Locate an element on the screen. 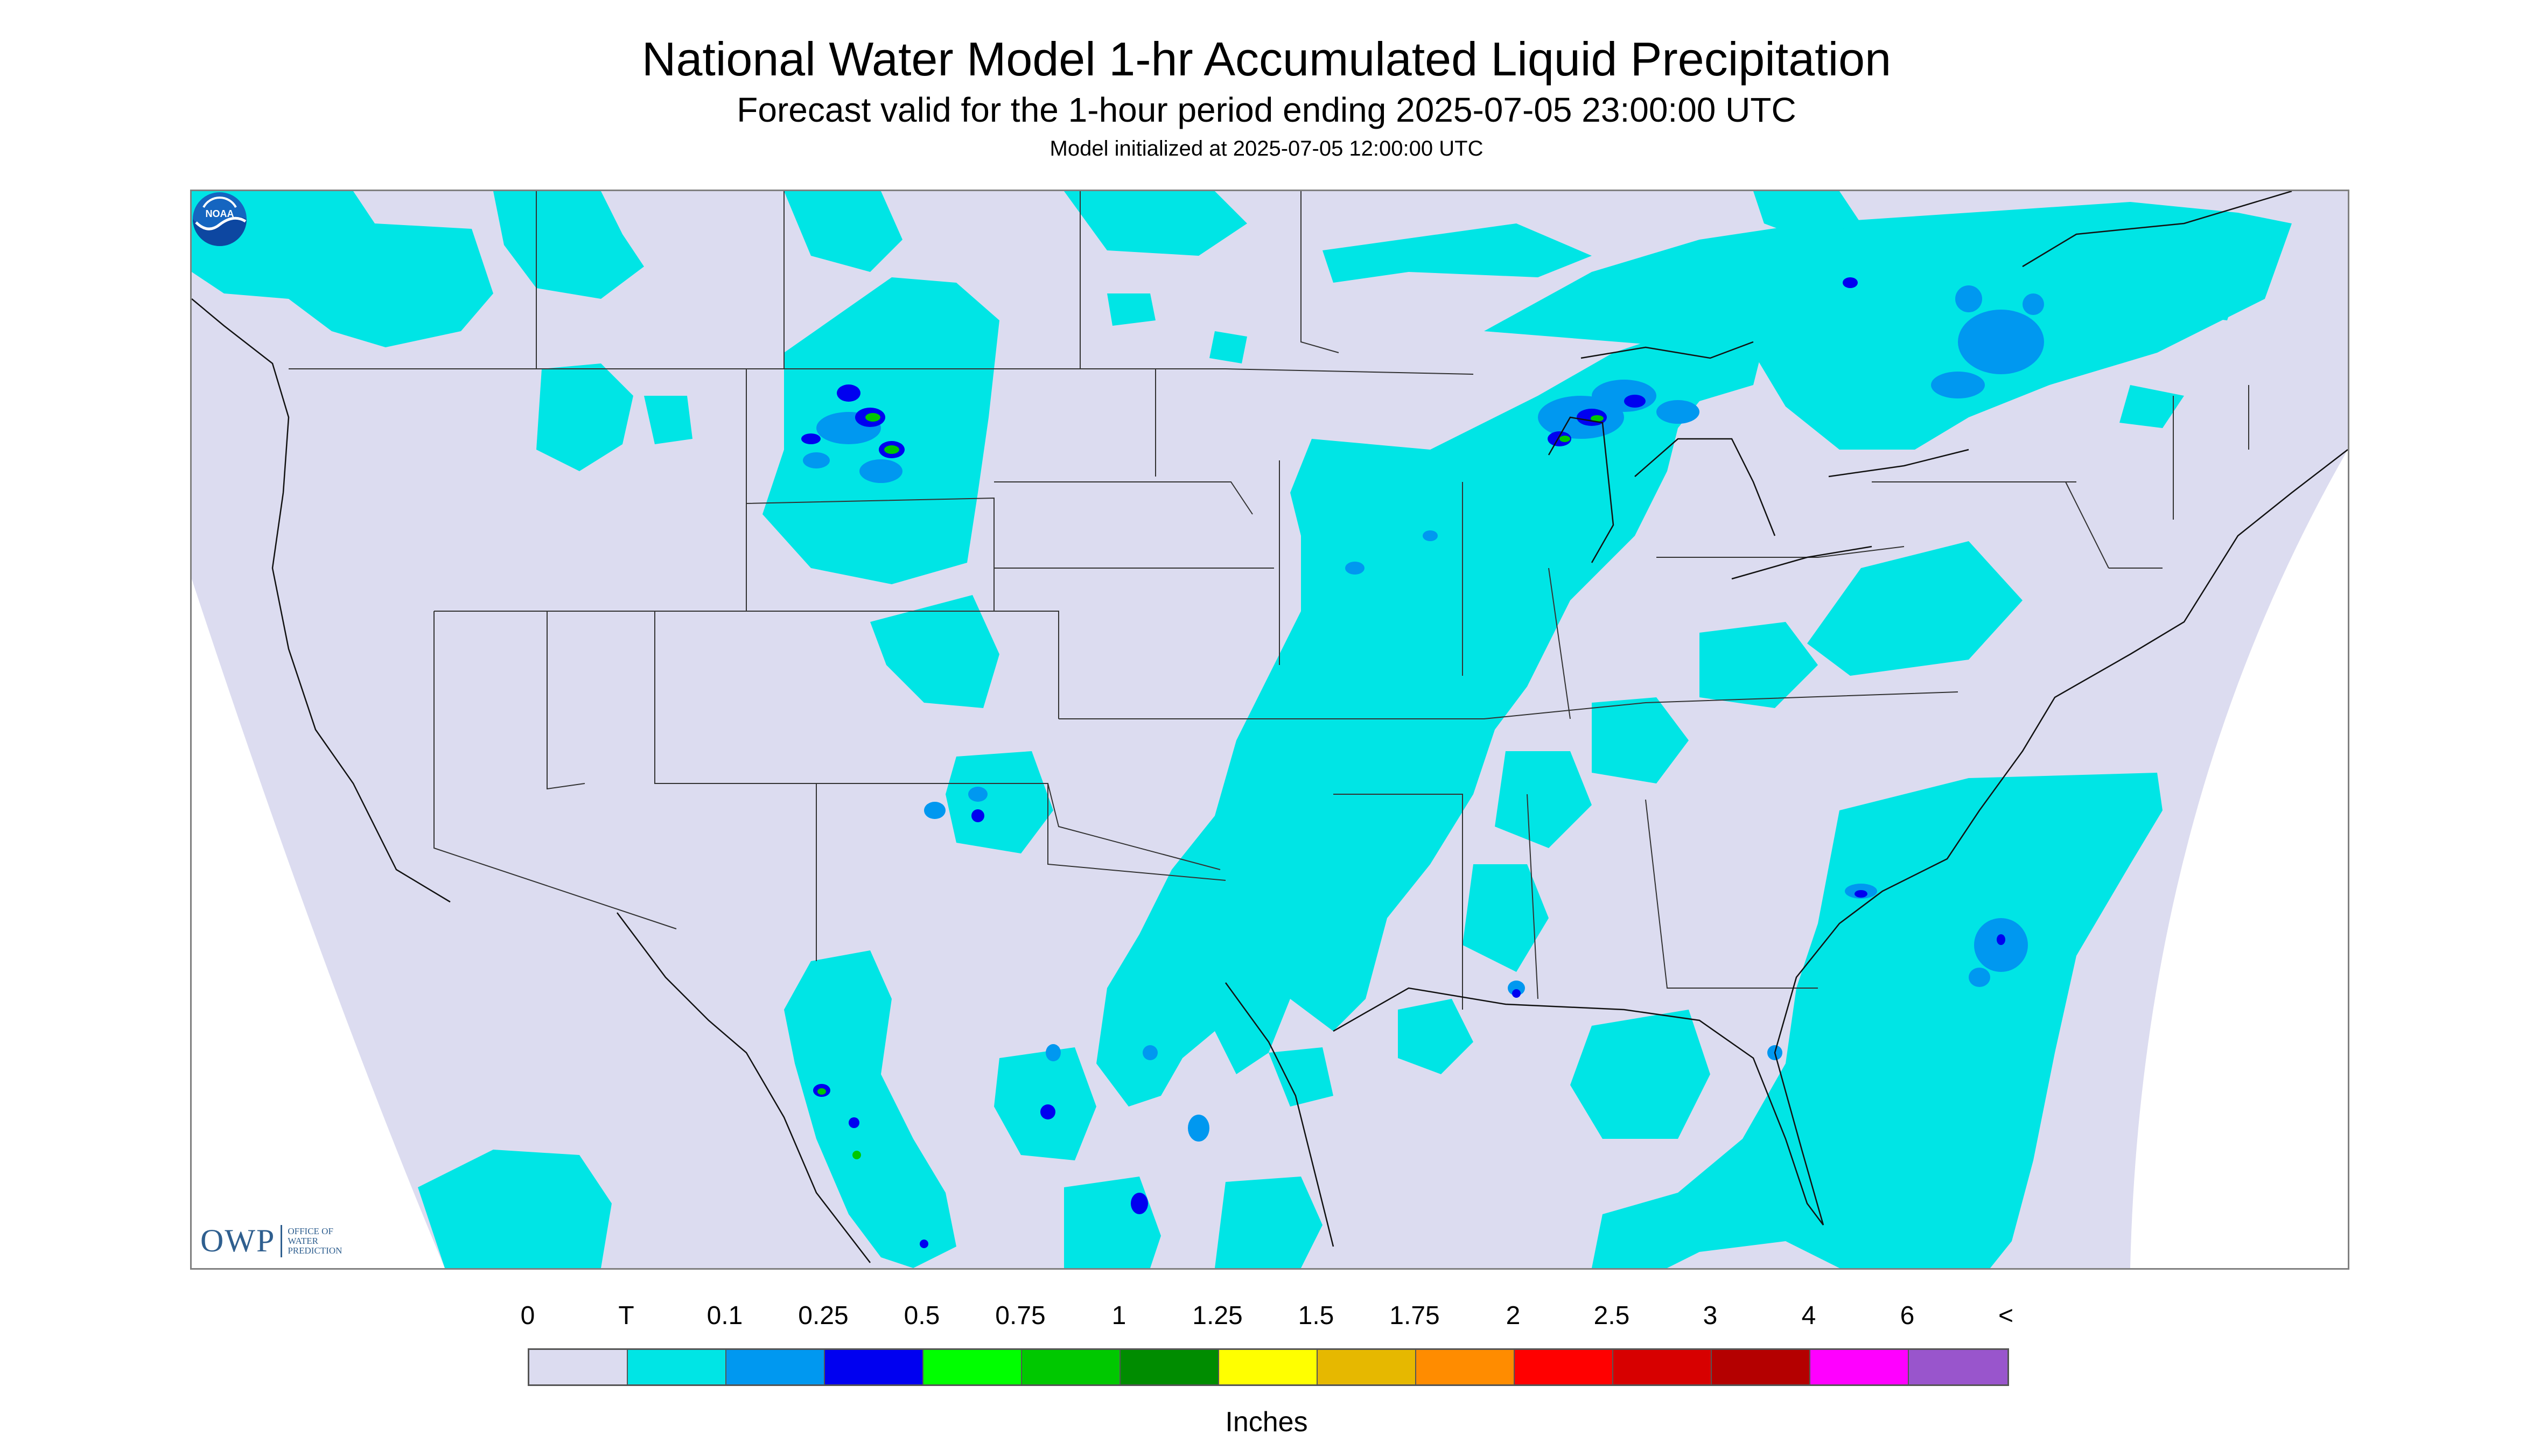 This screenshot has height=1456, width=2533. legend-tick: 6 is located at coordinates (1908, 1315).